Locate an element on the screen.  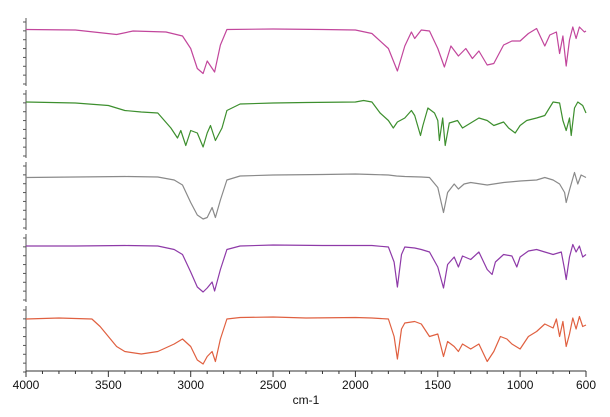
x-tick-label: 1500 is located at coordinates (437, 385).